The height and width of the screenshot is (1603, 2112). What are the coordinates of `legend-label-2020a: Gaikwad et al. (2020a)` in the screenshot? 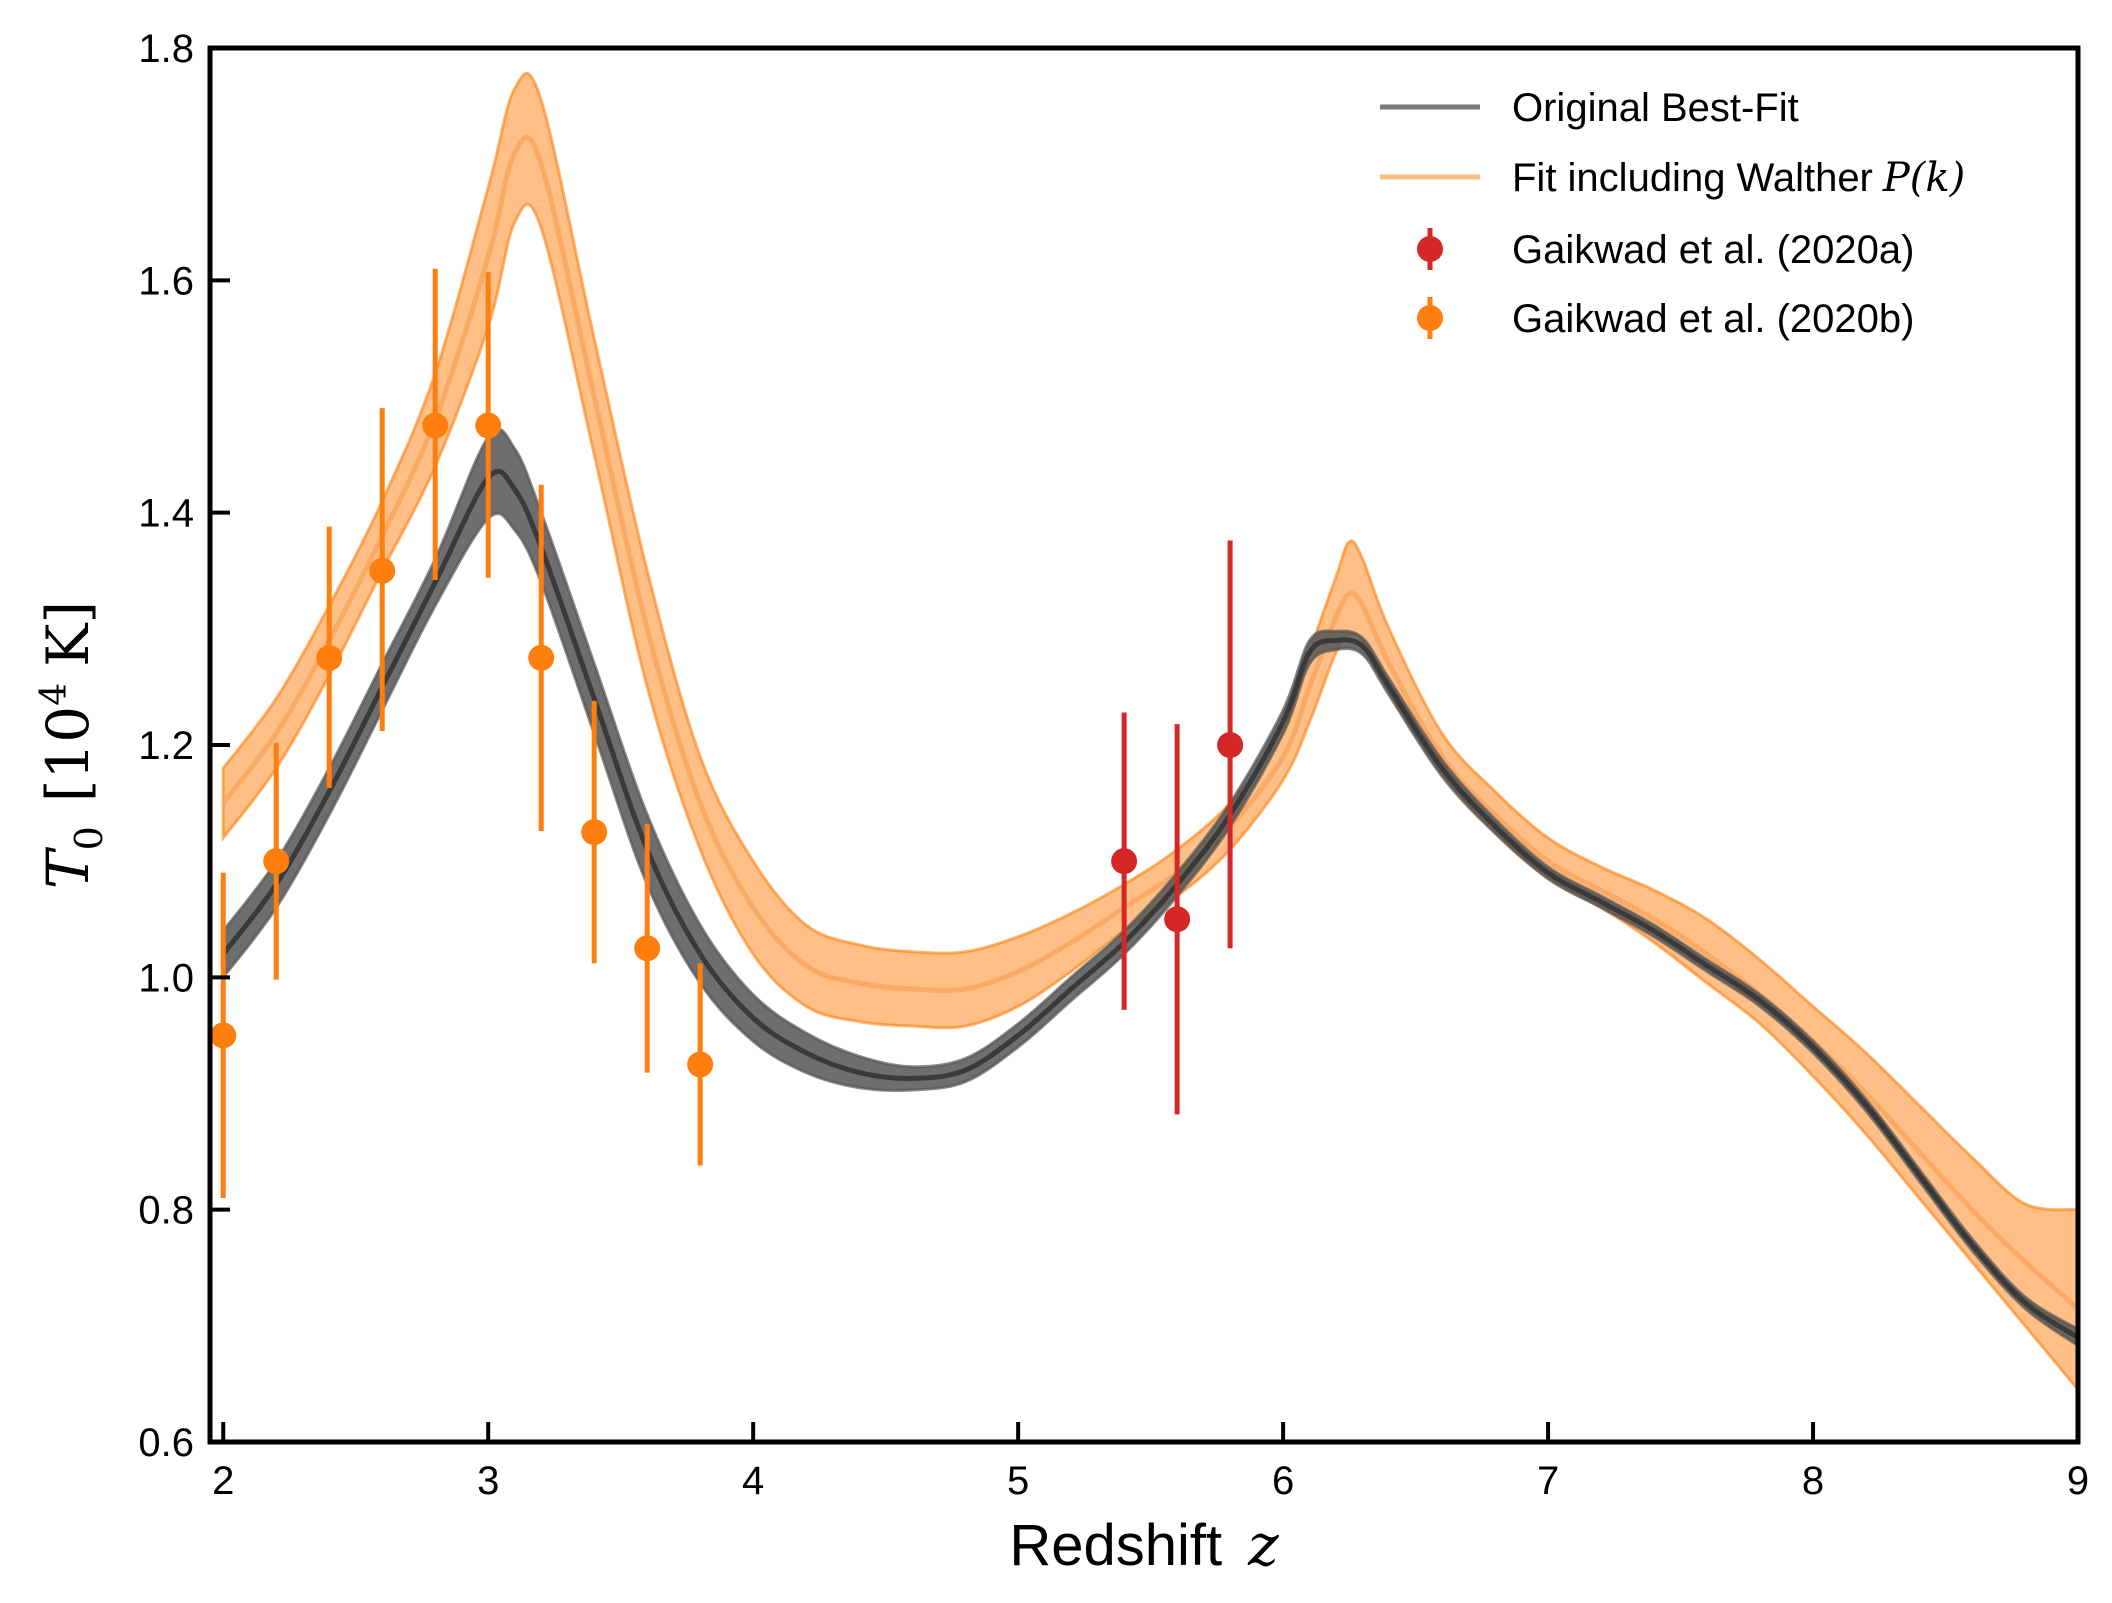 It's located at (1713, 250).